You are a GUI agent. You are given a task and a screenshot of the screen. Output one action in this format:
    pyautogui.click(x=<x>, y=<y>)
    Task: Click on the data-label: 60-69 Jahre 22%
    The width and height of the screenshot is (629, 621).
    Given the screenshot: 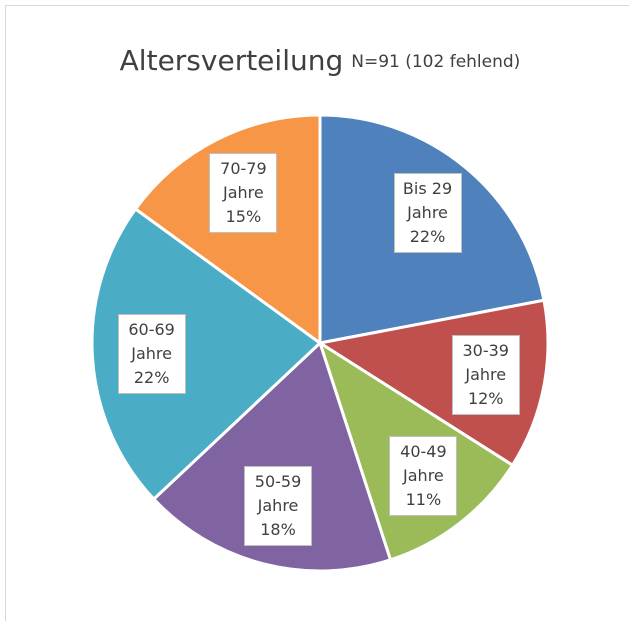 What is the action you would take?
    pyautogui.click(x=151, y=353)
    